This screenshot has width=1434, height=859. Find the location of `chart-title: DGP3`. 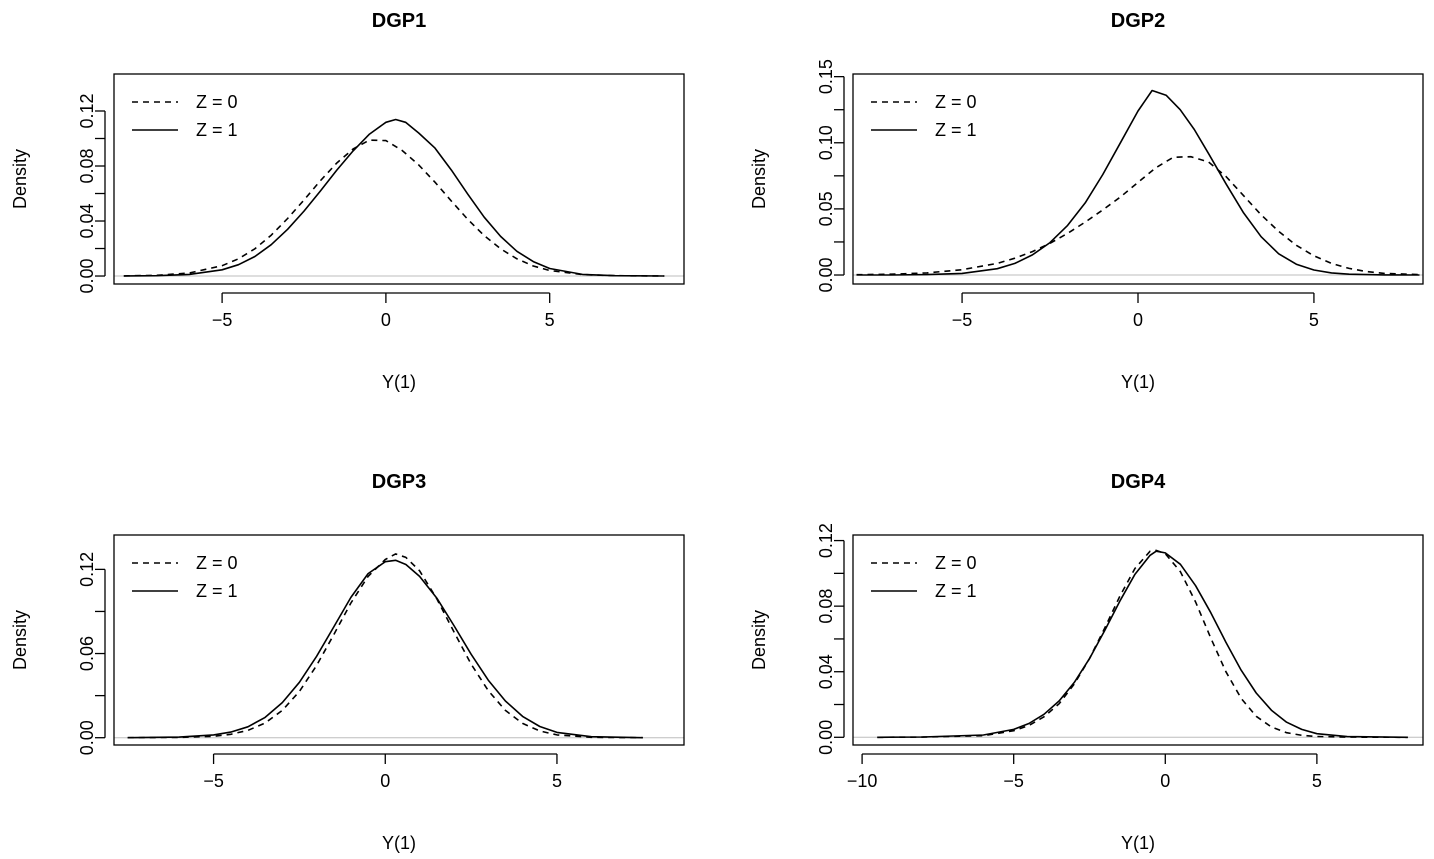

chart-title: DGP3 is located at coordinates (399, 482).